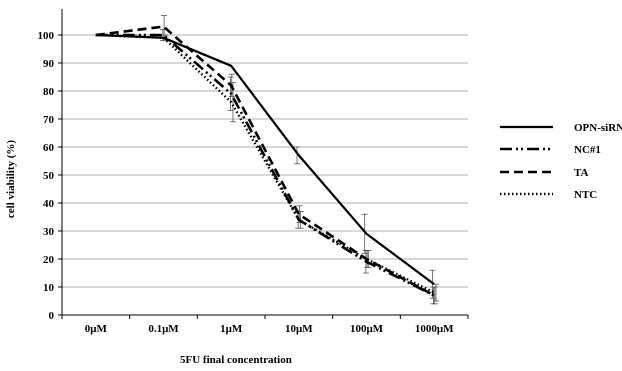 This screenshot has height=371, width=622. Describe the element at coordinates (265, 325) in the screenshot. I see `x-axis-ticks: 0μM 0.1μM 1μM 10μM 100μM 1000μM` at that location.